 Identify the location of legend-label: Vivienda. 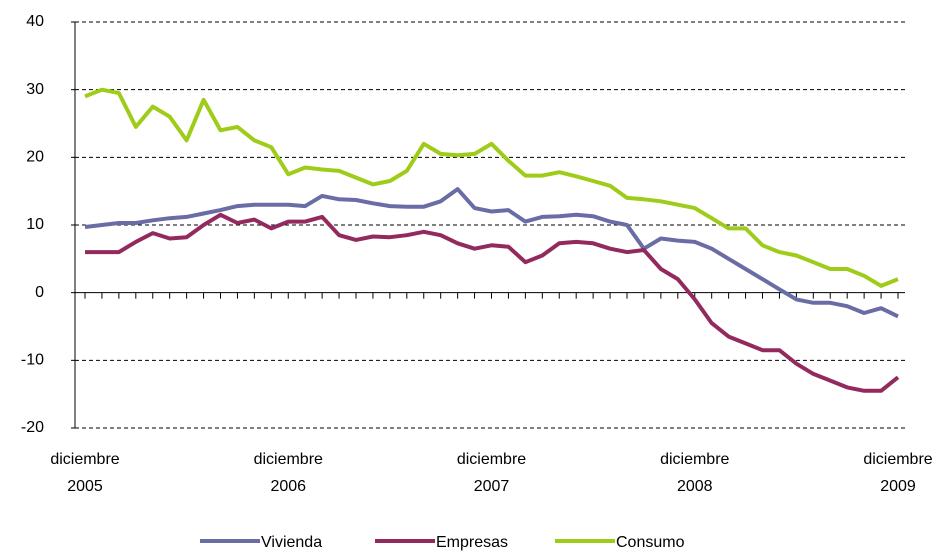
(291, 542).